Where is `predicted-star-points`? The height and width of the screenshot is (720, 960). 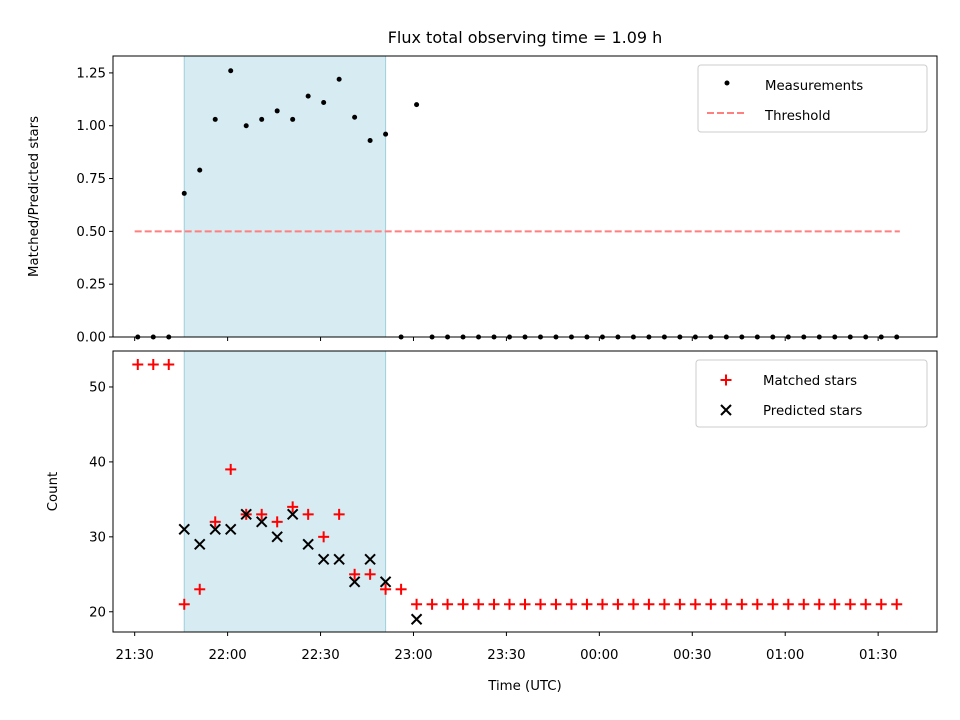 predicted-star-points is located at coordinates (300, 566).